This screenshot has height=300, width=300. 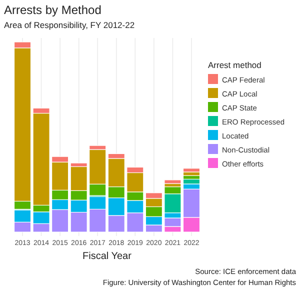 What do you see at coordinates (69, 25) in the screenshot?
I see `chart-subtitle: Area of Responsibility, FY 2012-22` at bounding box center [69, 25].